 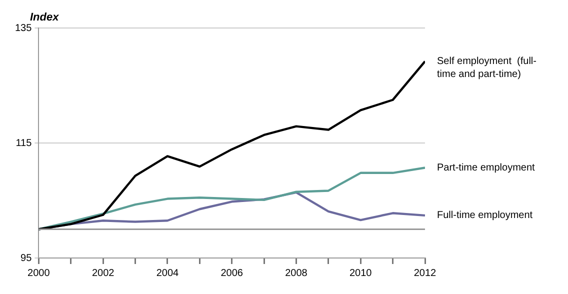 What do you see at coordinates (168, 273) in the screenshot?
I see `x-tick-label: 2004` at bounding box center [168, 273].